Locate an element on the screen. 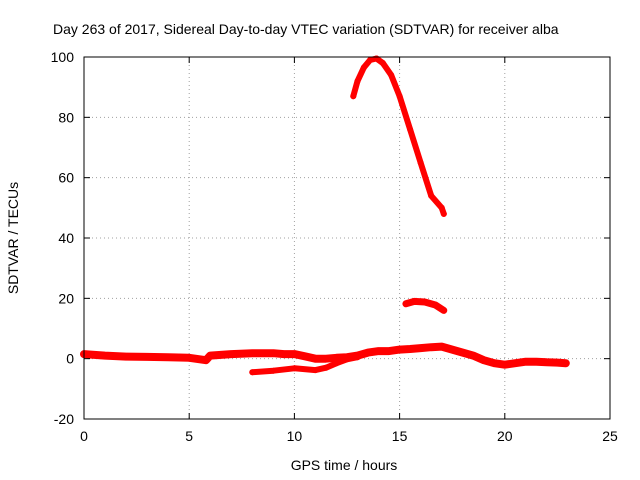  y-tick-label: 0 is located at coordinates (70, 359).